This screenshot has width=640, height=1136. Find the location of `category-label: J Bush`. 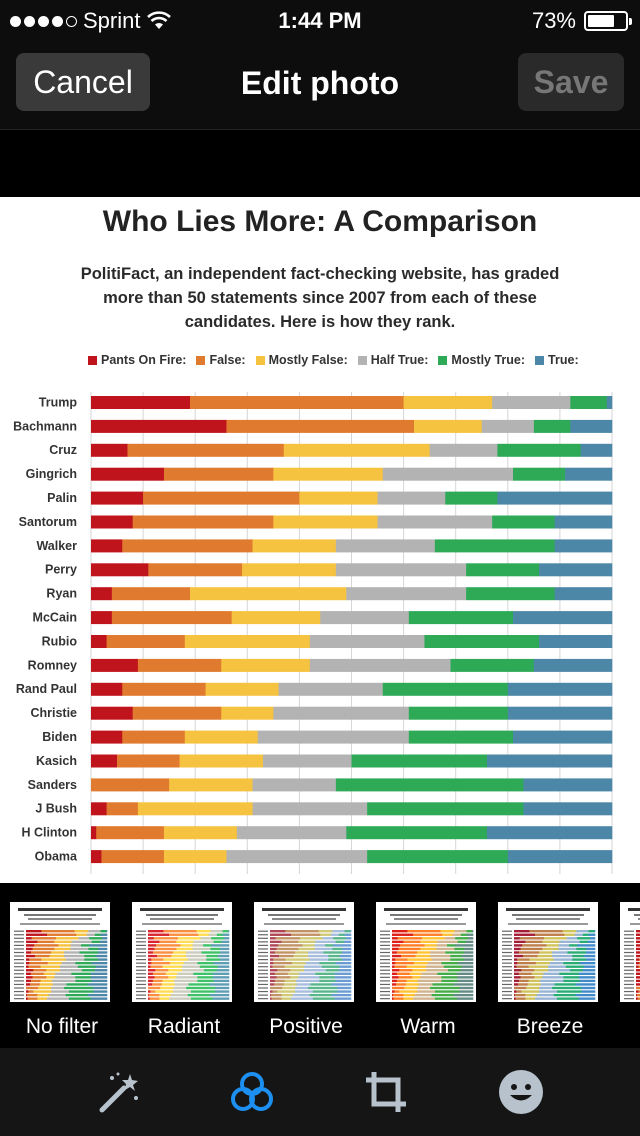

category-label: J Bush is located at coordinates (56, 809).